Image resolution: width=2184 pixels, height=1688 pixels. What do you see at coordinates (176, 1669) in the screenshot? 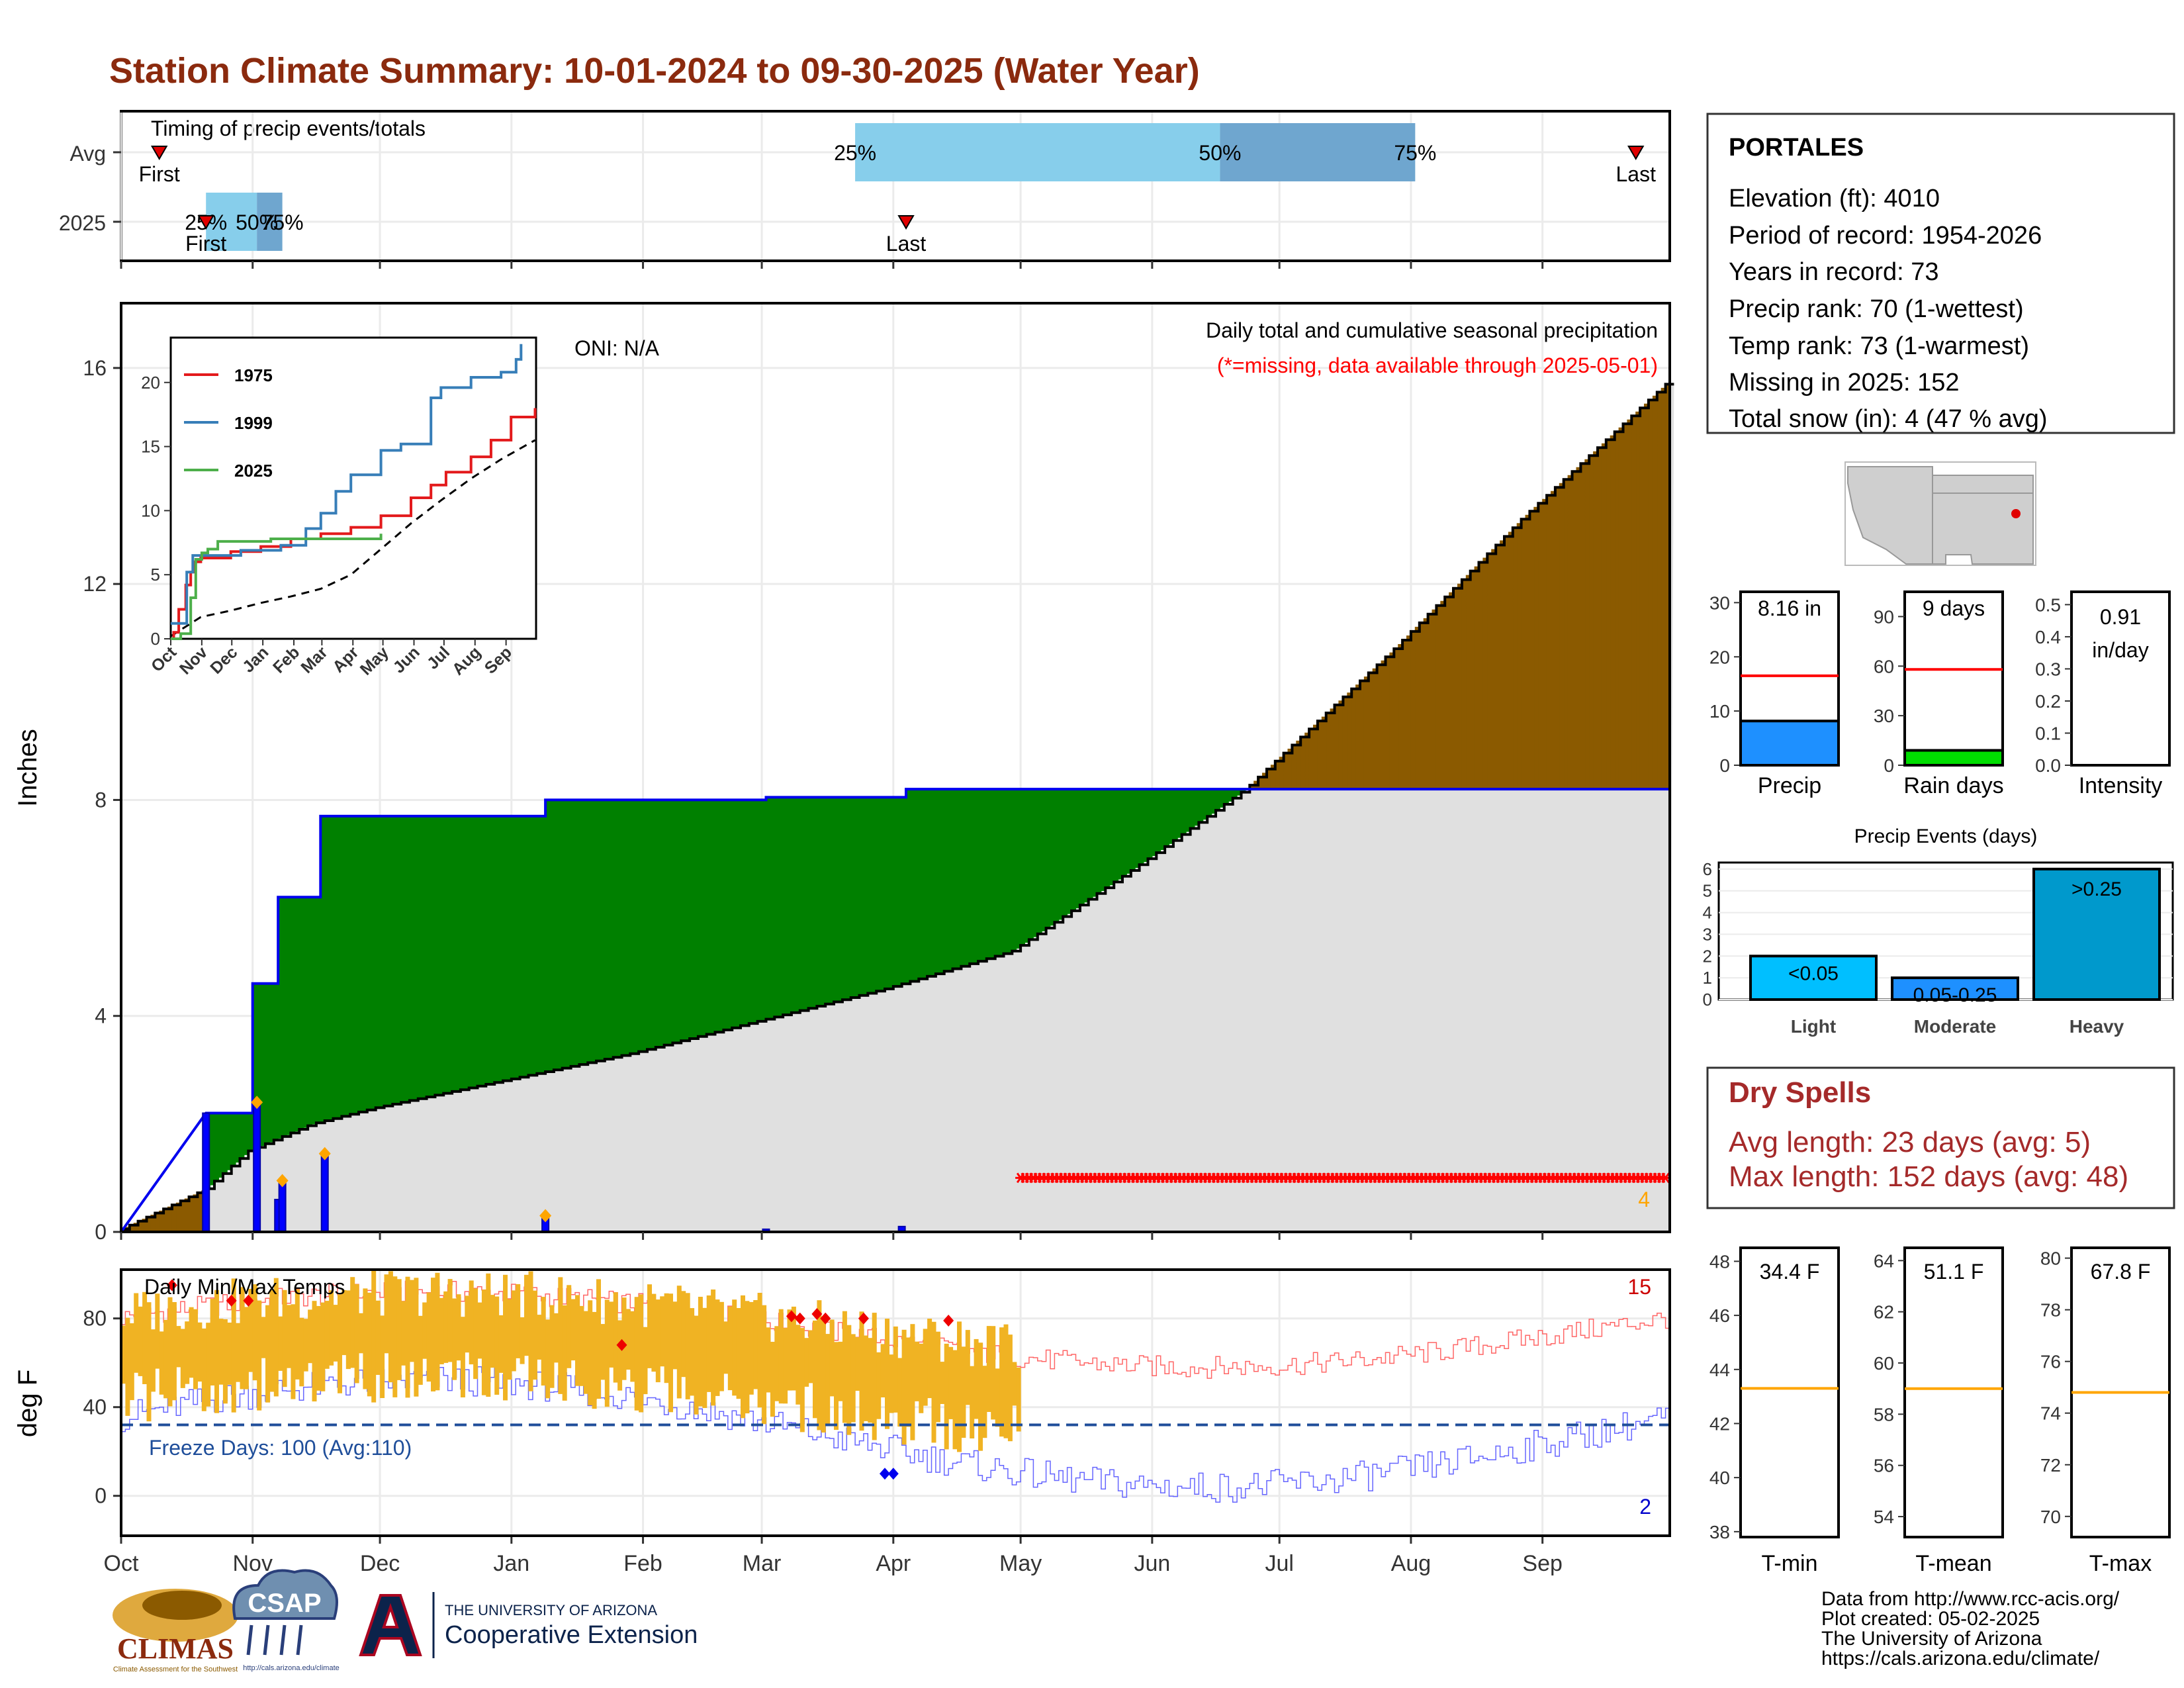
I see `climas-logo-subtext: Climate Assessment for the Southwest` at bounding box center [176, 1669].